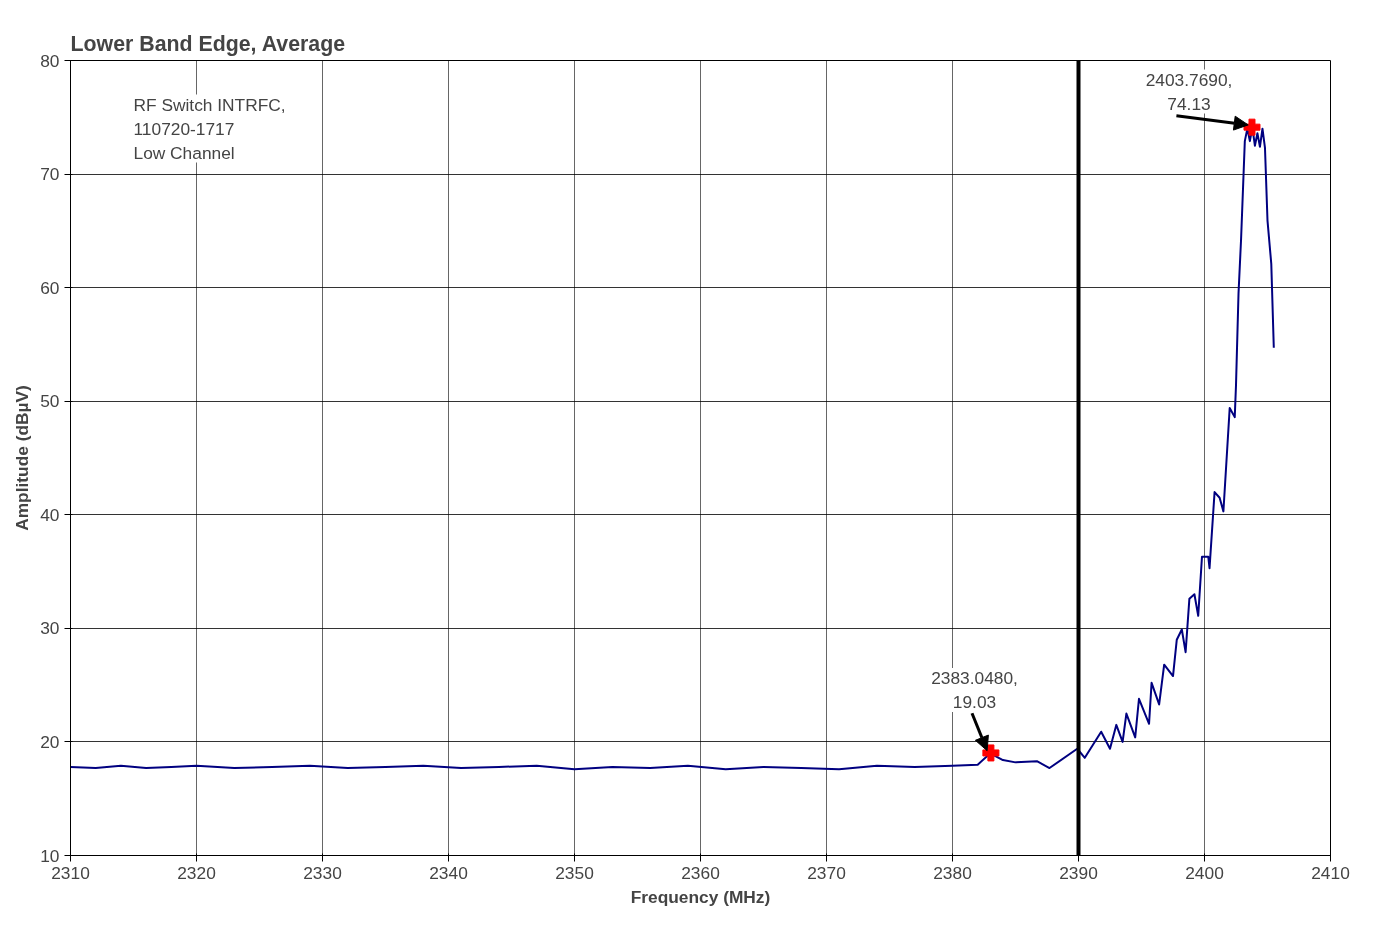 The height and width of the screenshot is (939, 1388). I want to click on x-tick-label: 2320, so click(196, 872).